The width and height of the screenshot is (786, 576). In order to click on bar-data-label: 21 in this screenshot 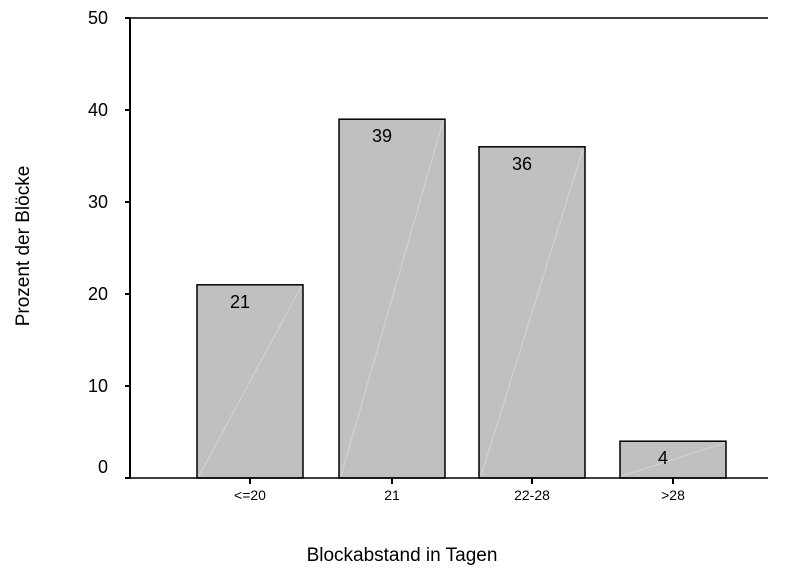, I will do `click(240, 302)`.